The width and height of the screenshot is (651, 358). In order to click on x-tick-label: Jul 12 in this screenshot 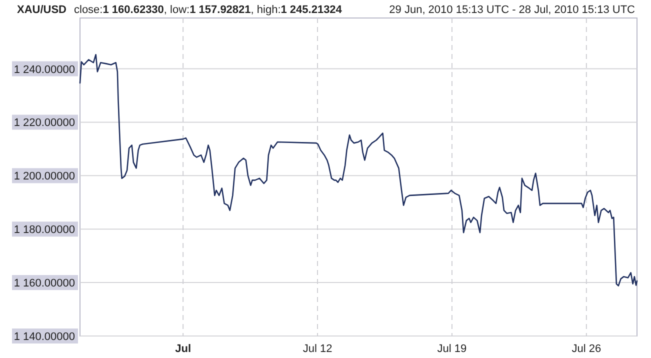, I will do `click(317, 349)`.